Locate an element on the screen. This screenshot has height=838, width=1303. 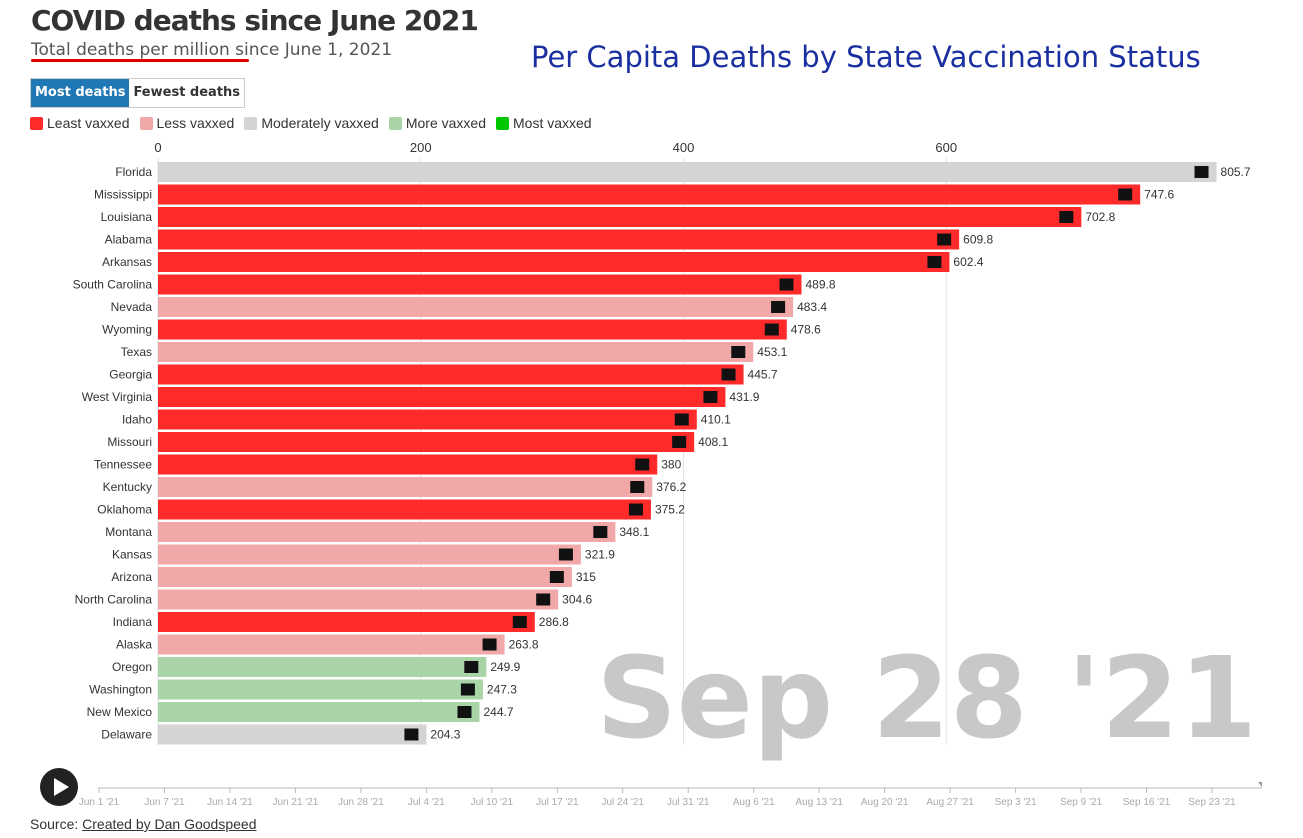
legend-item: Less vaxxed is located at coordinates (186, 123).